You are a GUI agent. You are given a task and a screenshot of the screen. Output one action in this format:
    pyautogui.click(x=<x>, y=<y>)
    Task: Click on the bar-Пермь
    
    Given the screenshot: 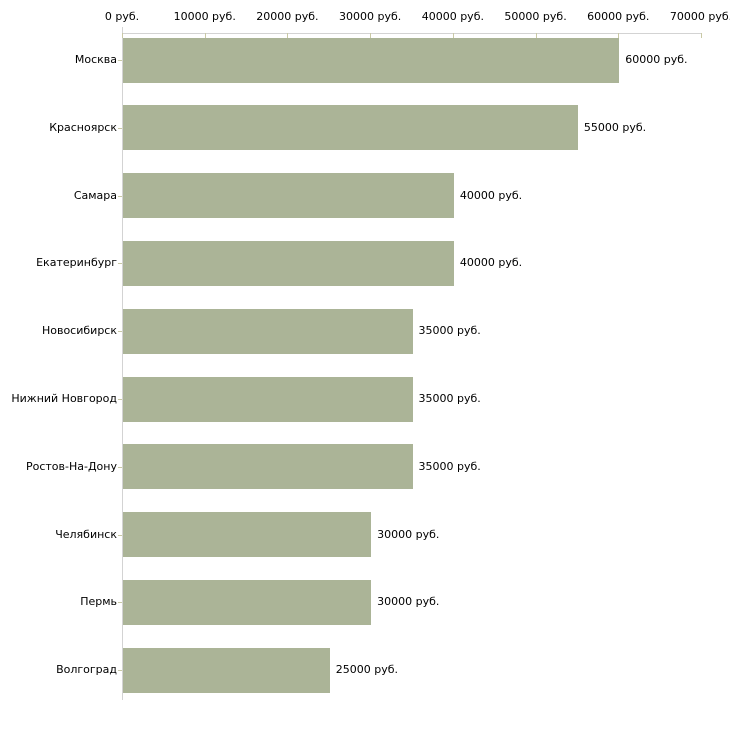 What is the action you would take?
    pyautogui.click(x=247, y=602)
    